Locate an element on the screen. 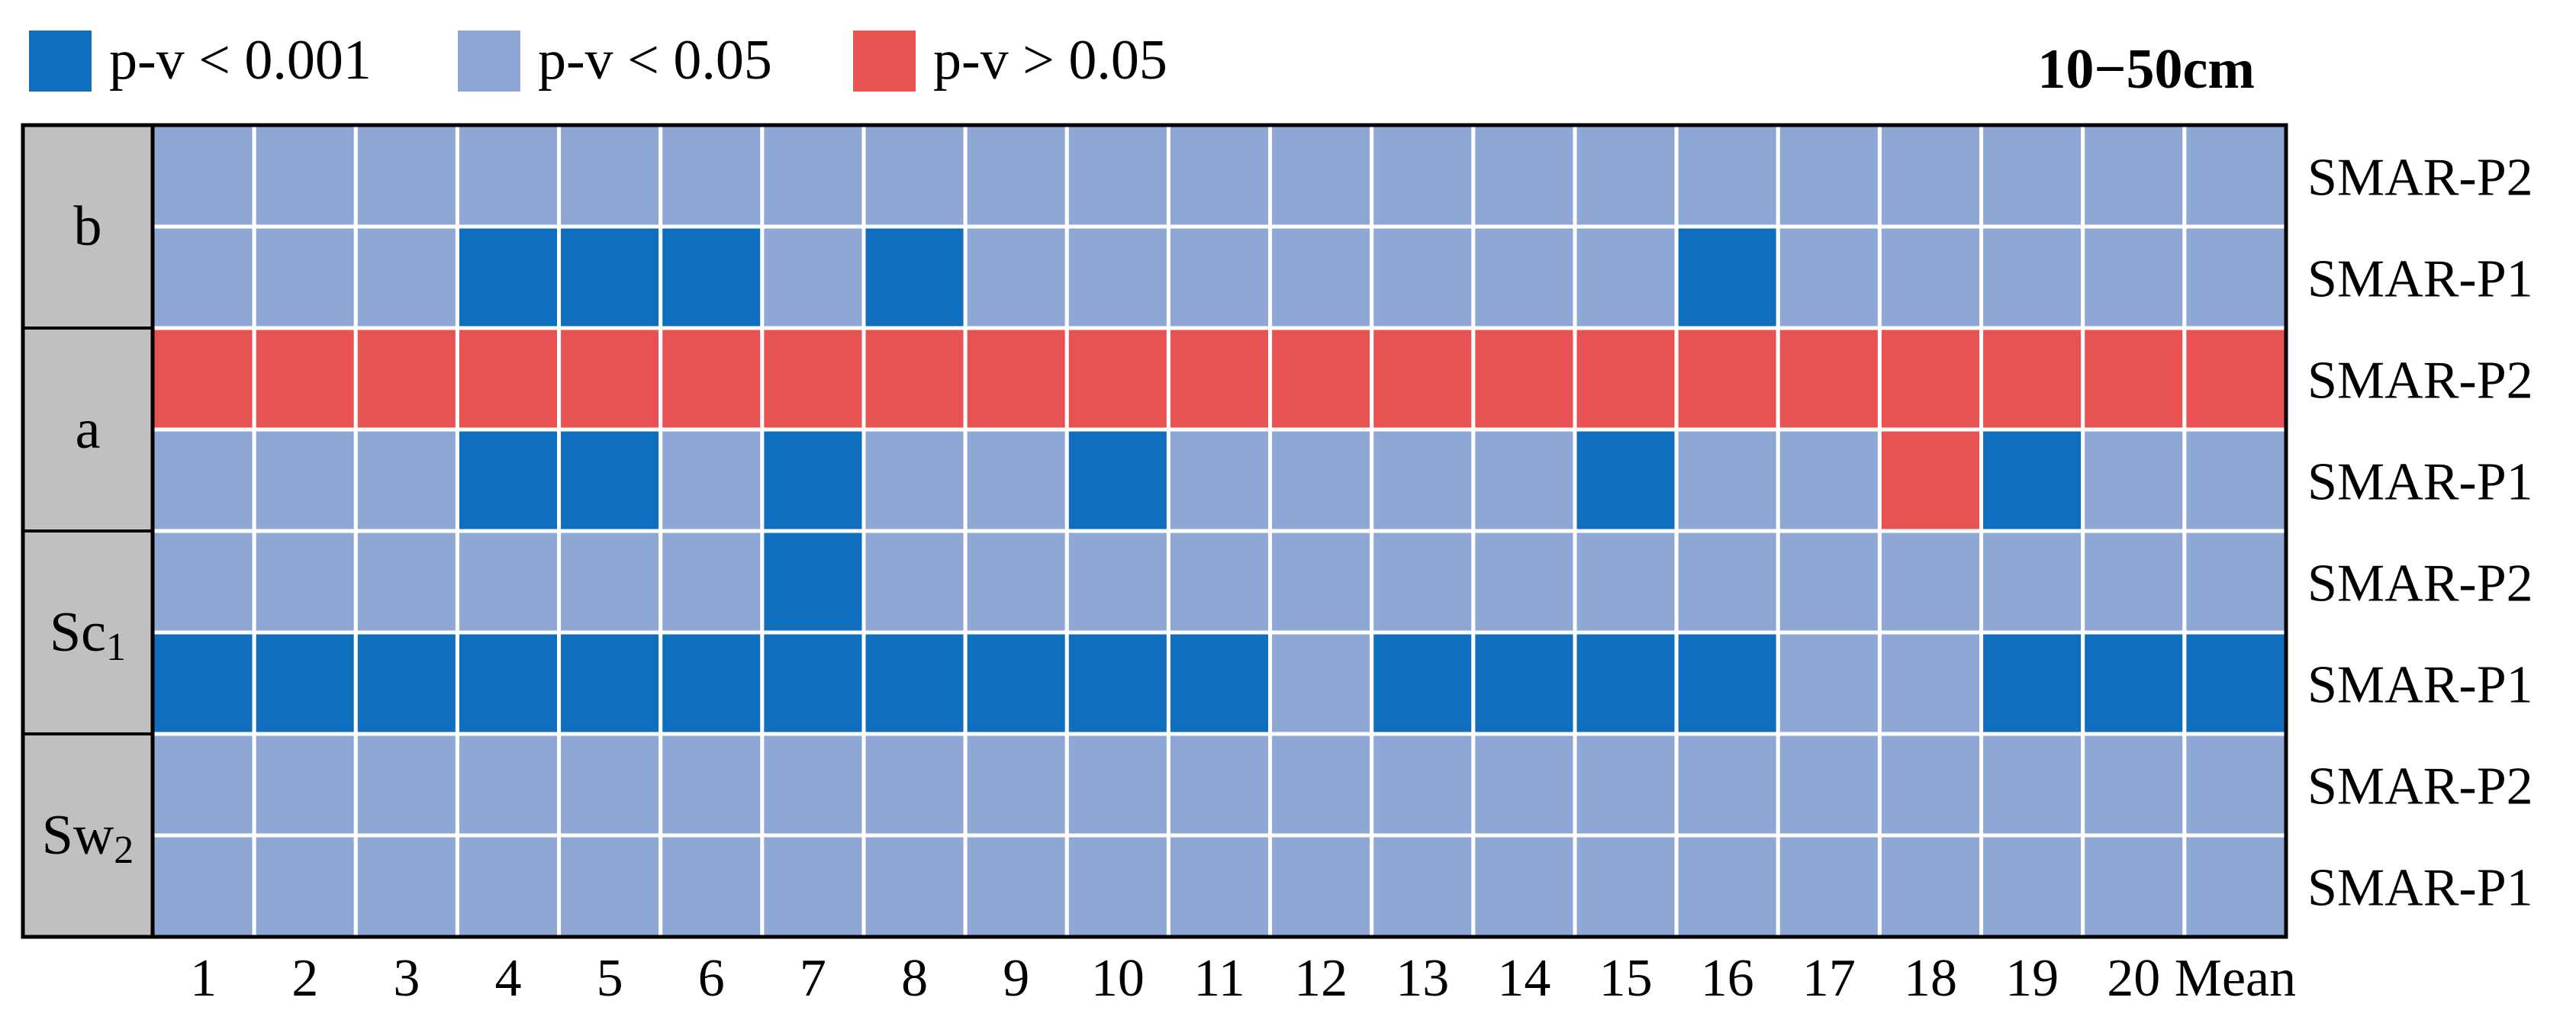  column-label: 18 is located at coordinates (1930, 978).